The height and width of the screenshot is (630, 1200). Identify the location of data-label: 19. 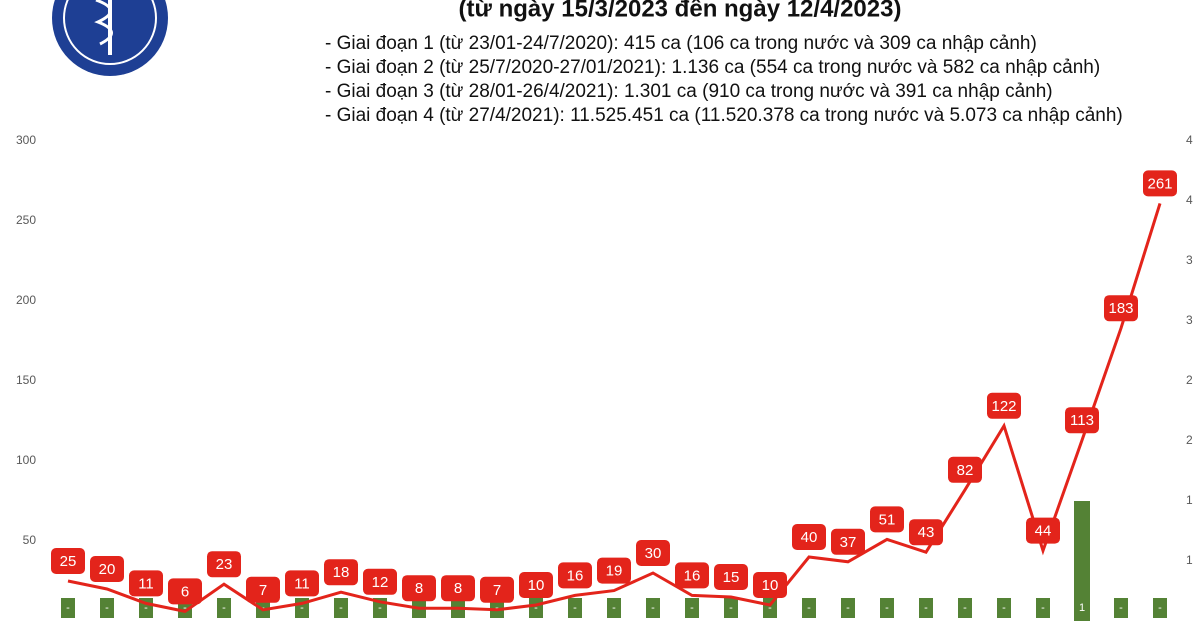
(614, 571).